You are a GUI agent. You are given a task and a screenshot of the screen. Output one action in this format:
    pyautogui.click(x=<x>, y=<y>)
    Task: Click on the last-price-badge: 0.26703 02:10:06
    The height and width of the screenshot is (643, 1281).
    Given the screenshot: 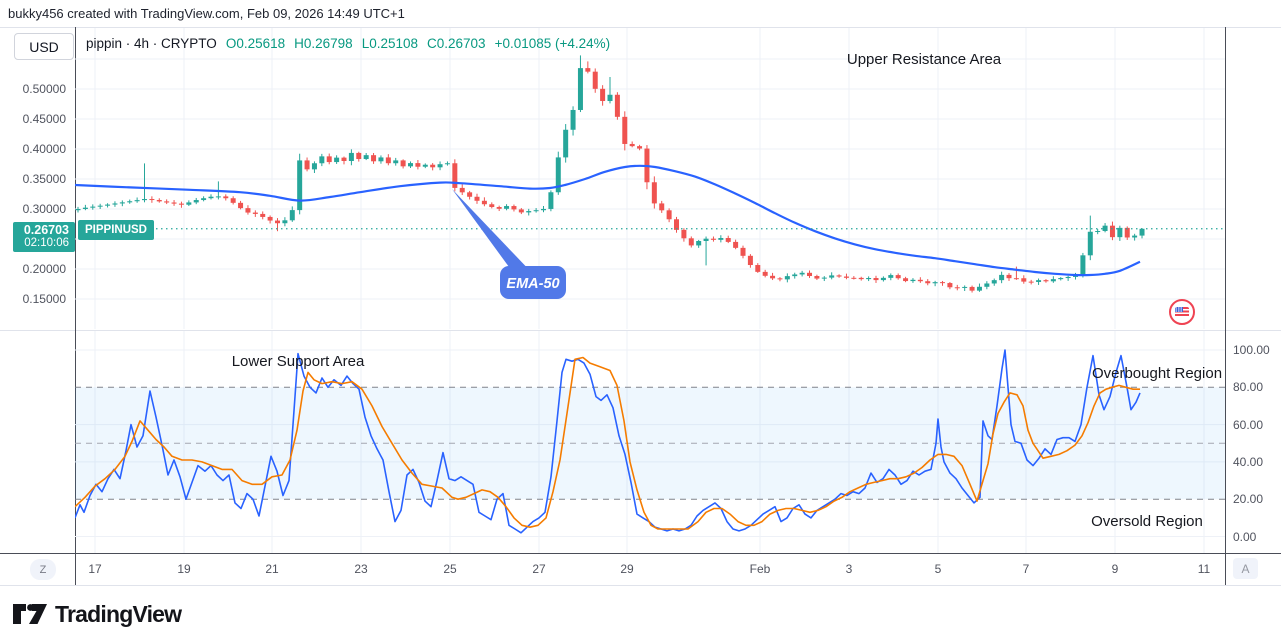 What is the action you would take?
    pyautogui.click(x=44, y=237)
    